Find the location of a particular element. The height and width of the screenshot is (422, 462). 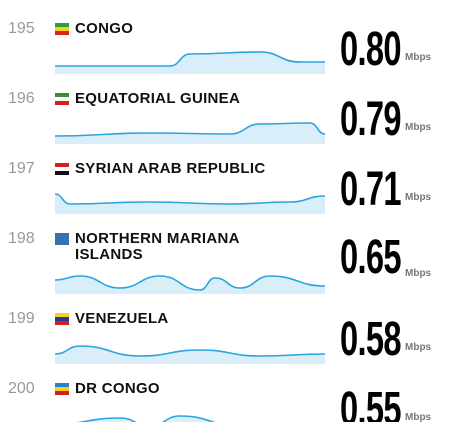

rank: 196 is located at coordinates (21, 98).